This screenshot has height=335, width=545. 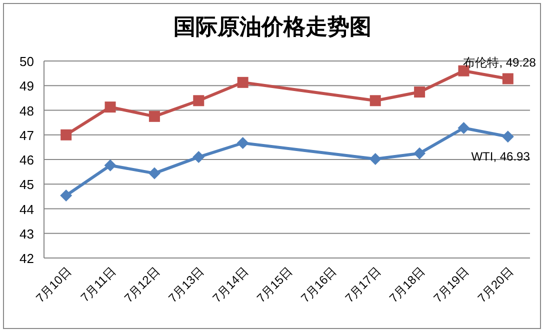 What do you see at coordinates (186, 285) in the screenshot?
I see `x-tick-label: 7月13日` at bounding box center [186, 285].